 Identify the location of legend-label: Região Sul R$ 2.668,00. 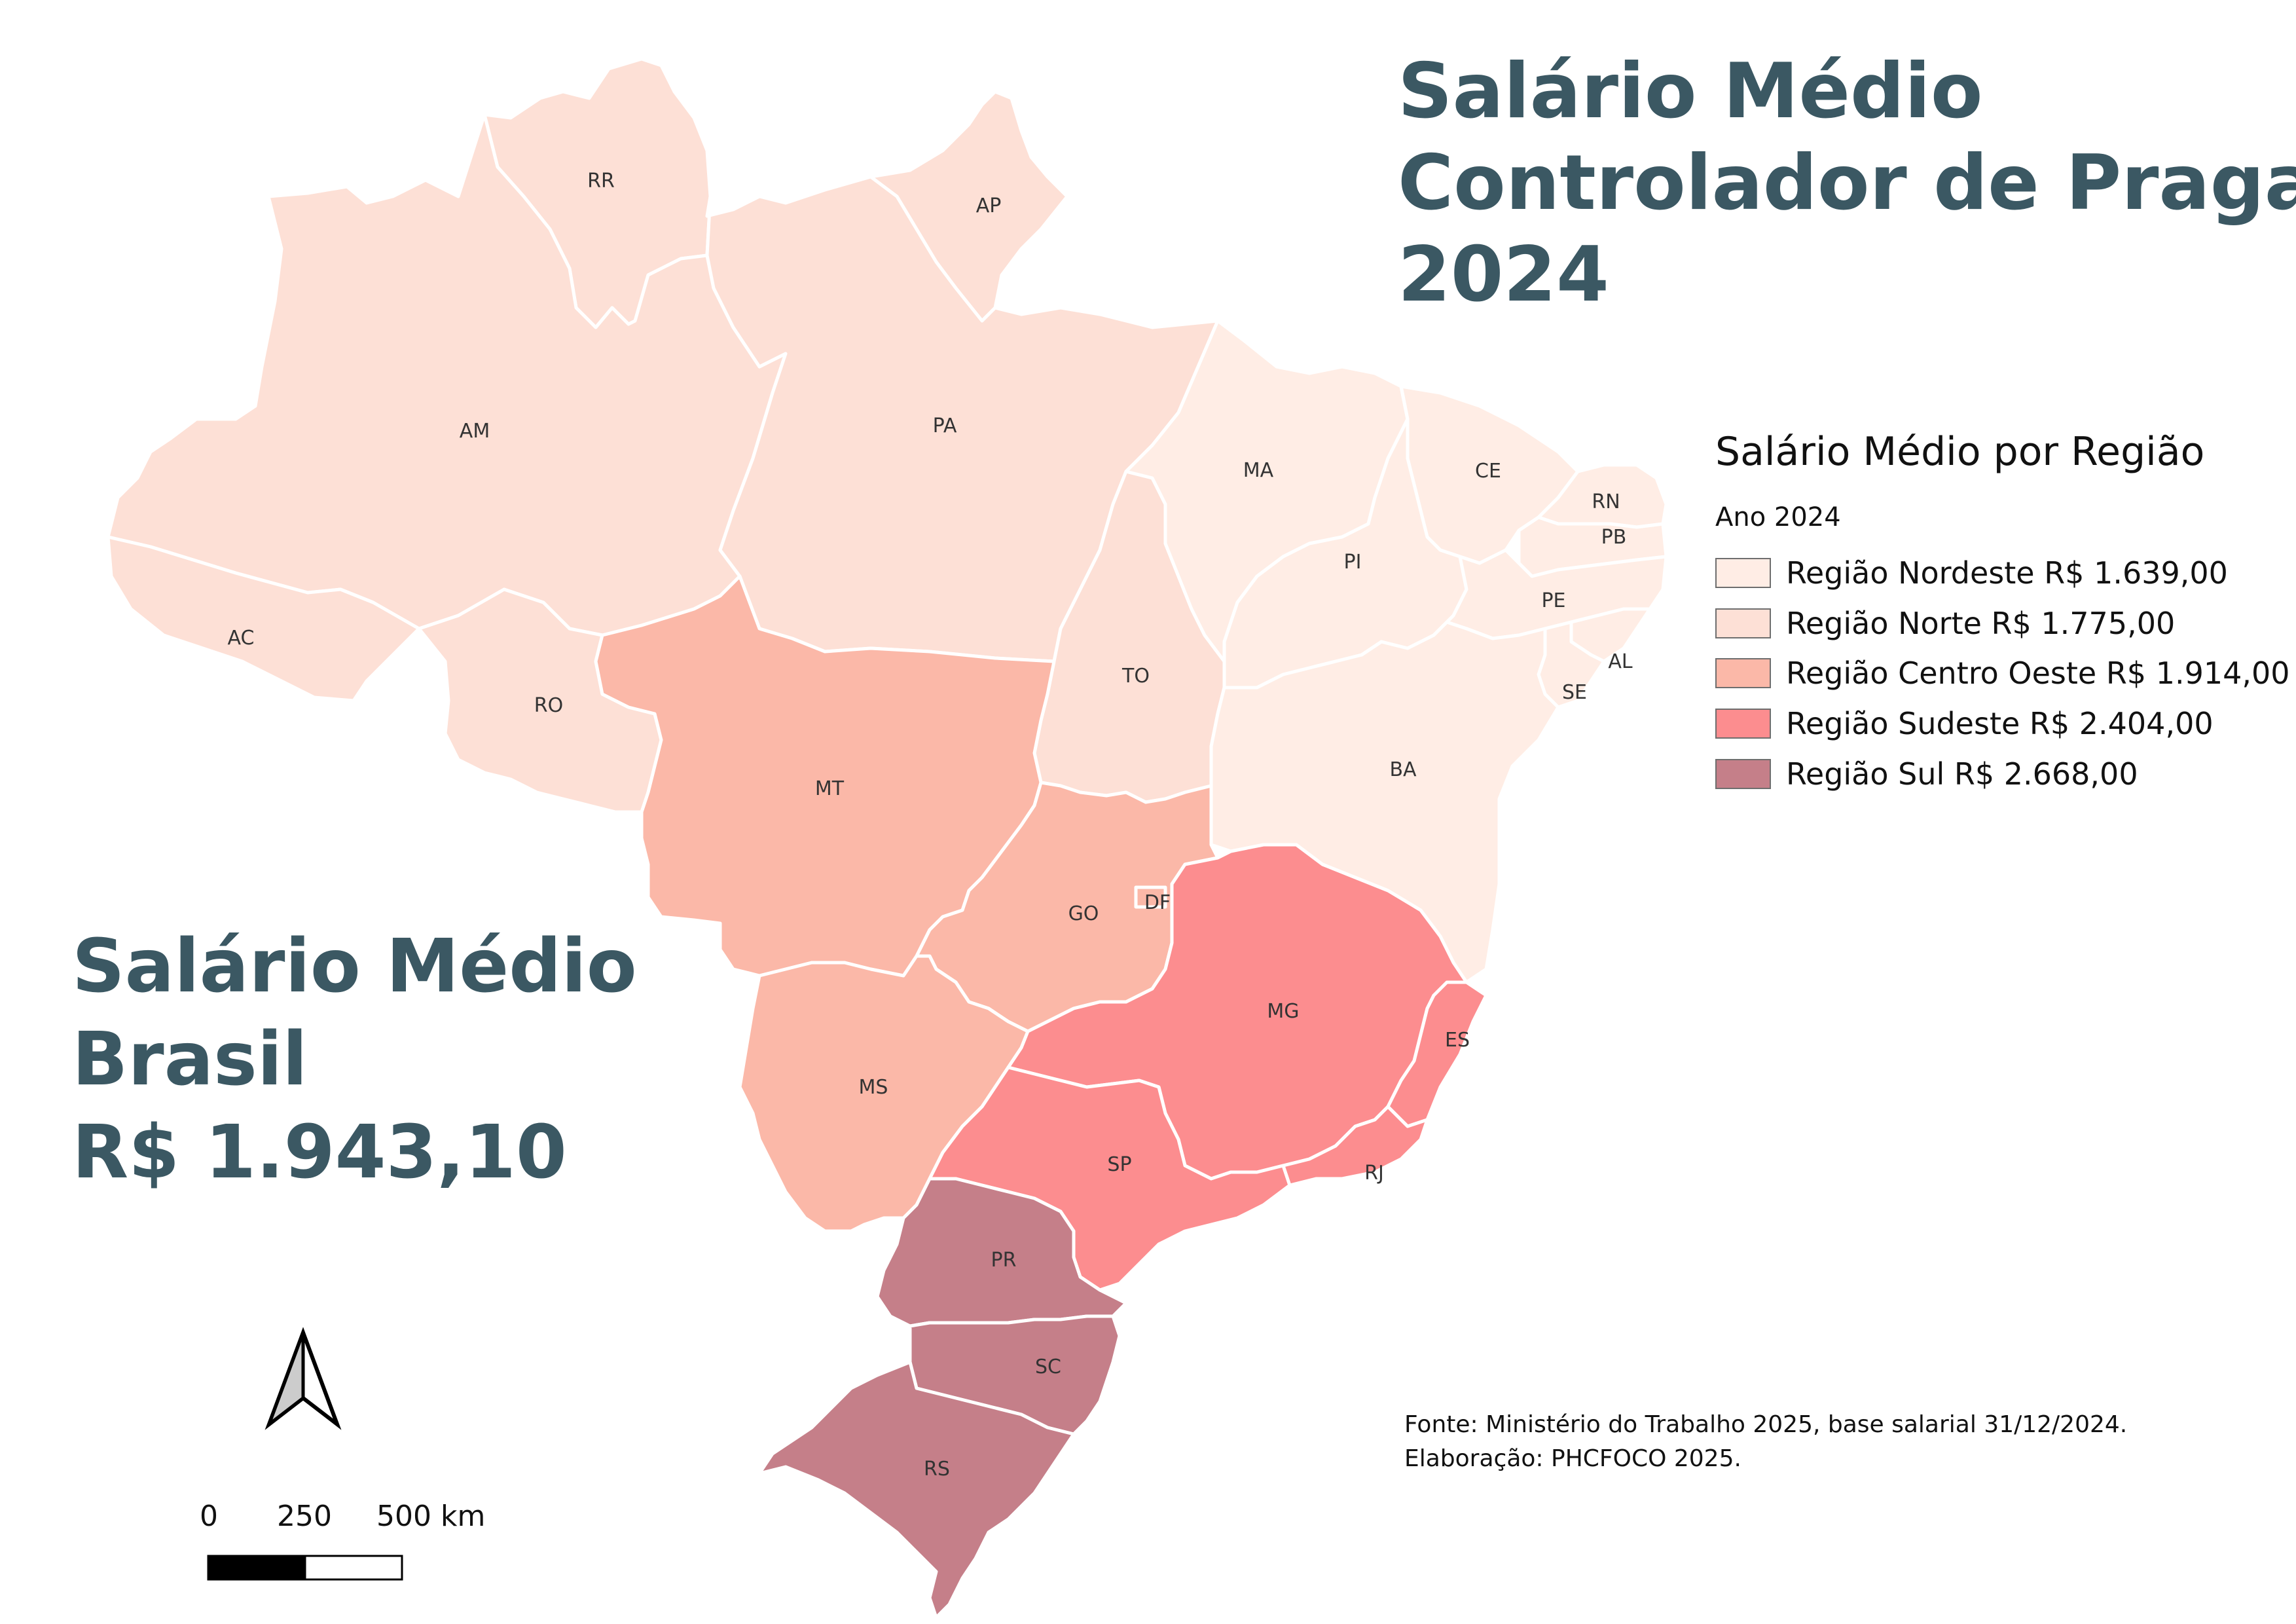
(1962, 774).